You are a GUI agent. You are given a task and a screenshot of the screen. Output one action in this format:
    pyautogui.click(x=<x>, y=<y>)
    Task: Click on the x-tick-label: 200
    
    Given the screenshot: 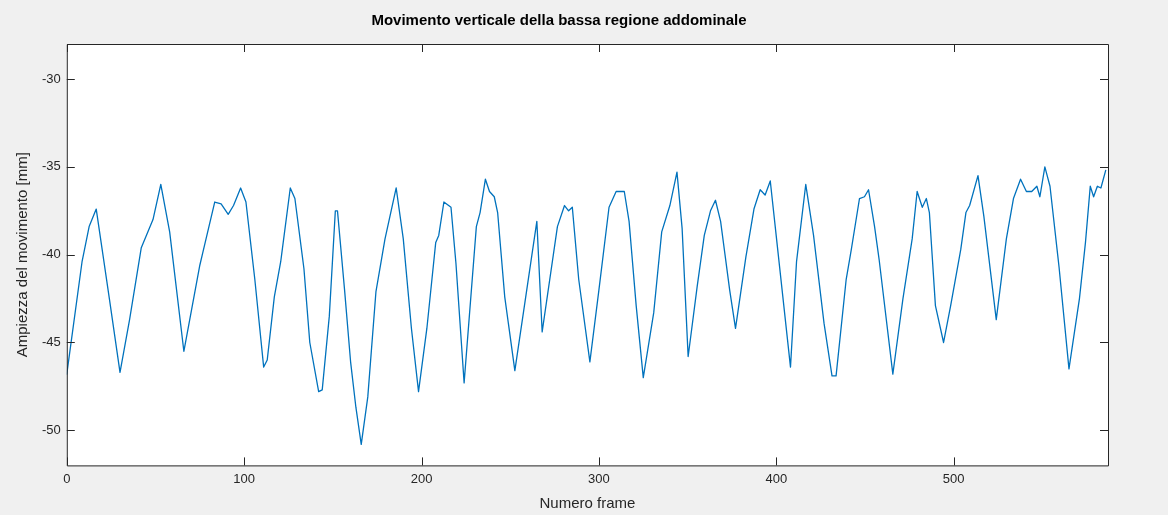 What is the action you would take?
    pyautogui.click(x=421, y=478)
    